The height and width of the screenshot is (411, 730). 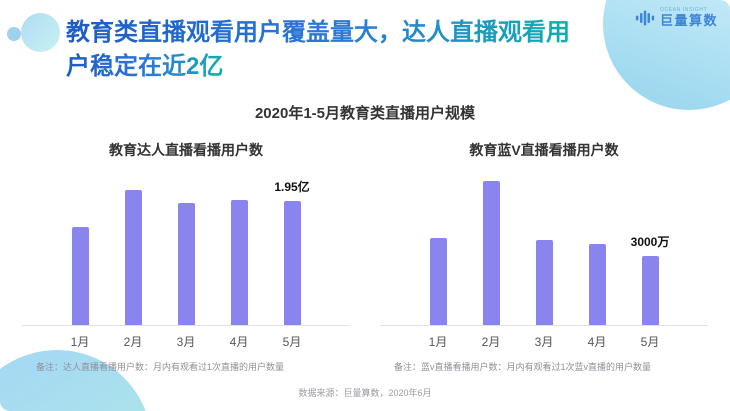 I want to click on section-title: 2020年1-5月教育类直播用户规模, so click(x=365, y=113).